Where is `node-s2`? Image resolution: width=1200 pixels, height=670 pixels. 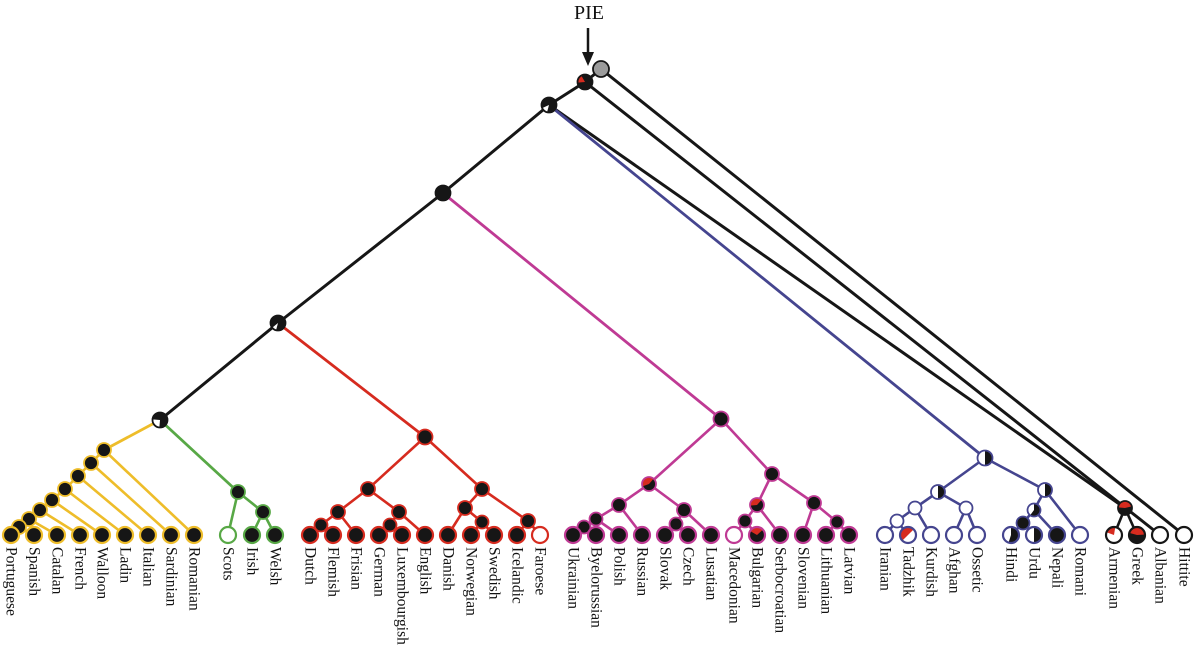 node-s2 is located at coordinates (619, 505).